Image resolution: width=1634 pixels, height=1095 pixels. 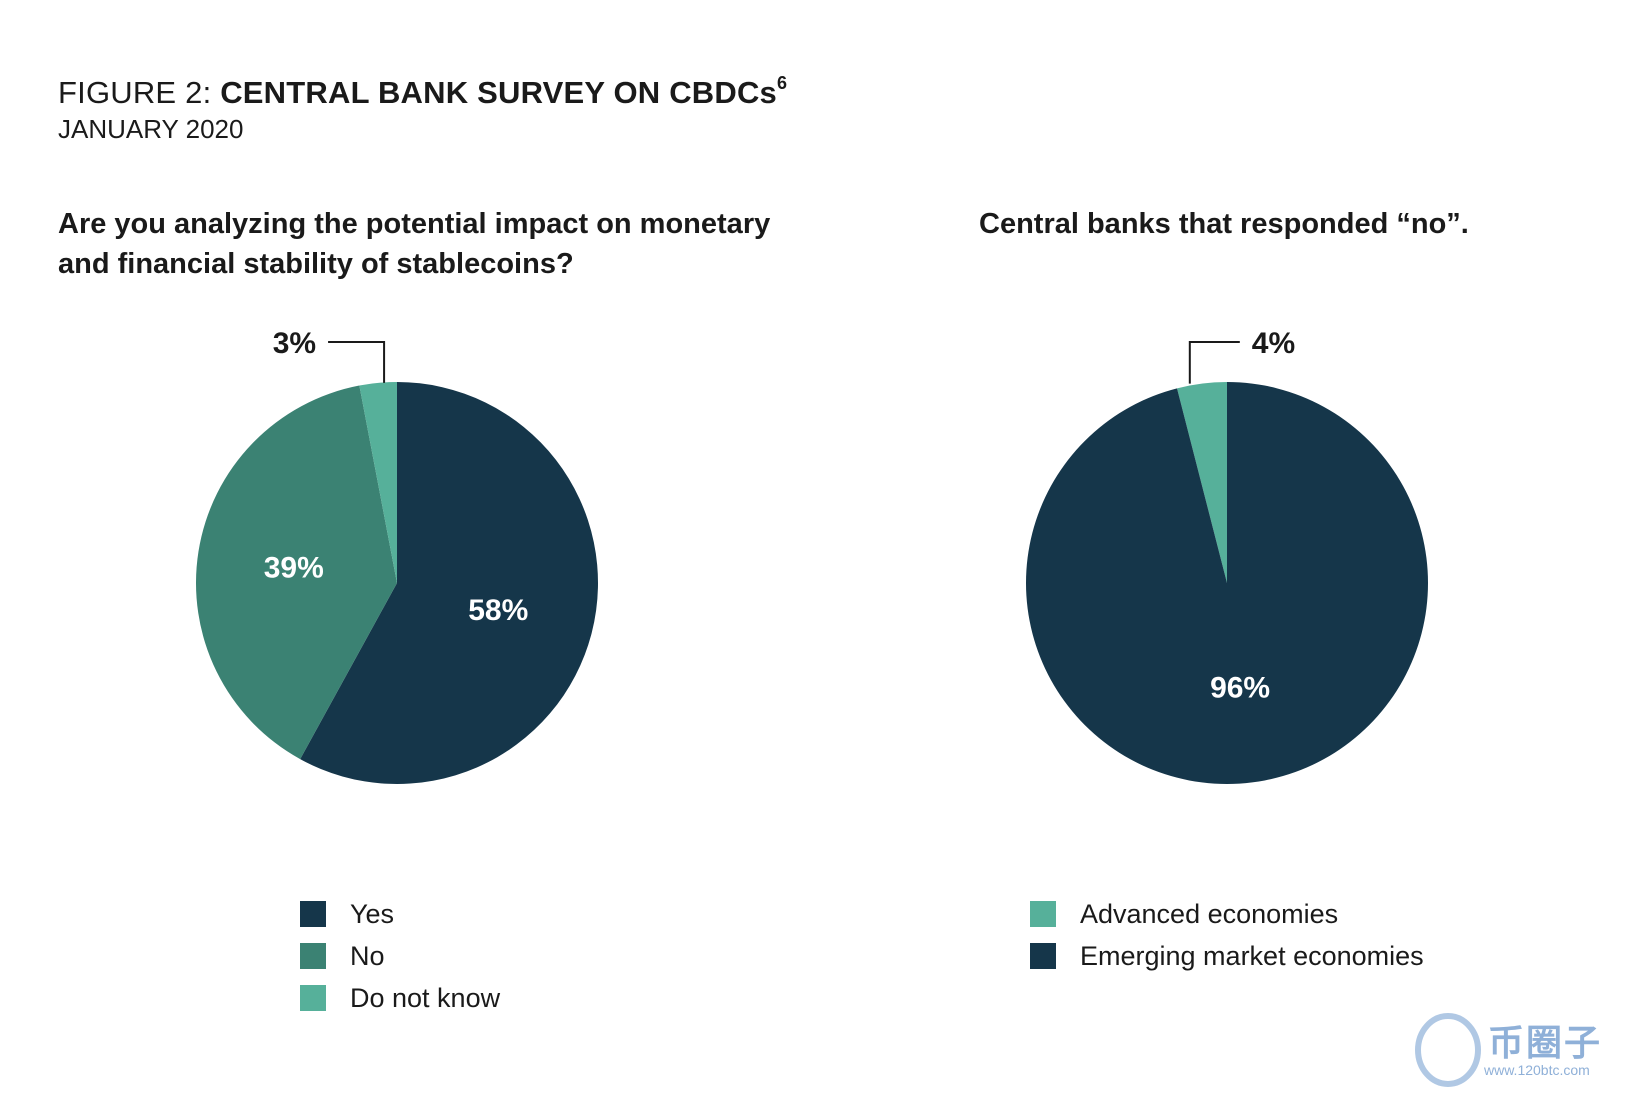 I want to click on right-chart-title: Central banks that responded “no”., so click(x=1224, y=224).